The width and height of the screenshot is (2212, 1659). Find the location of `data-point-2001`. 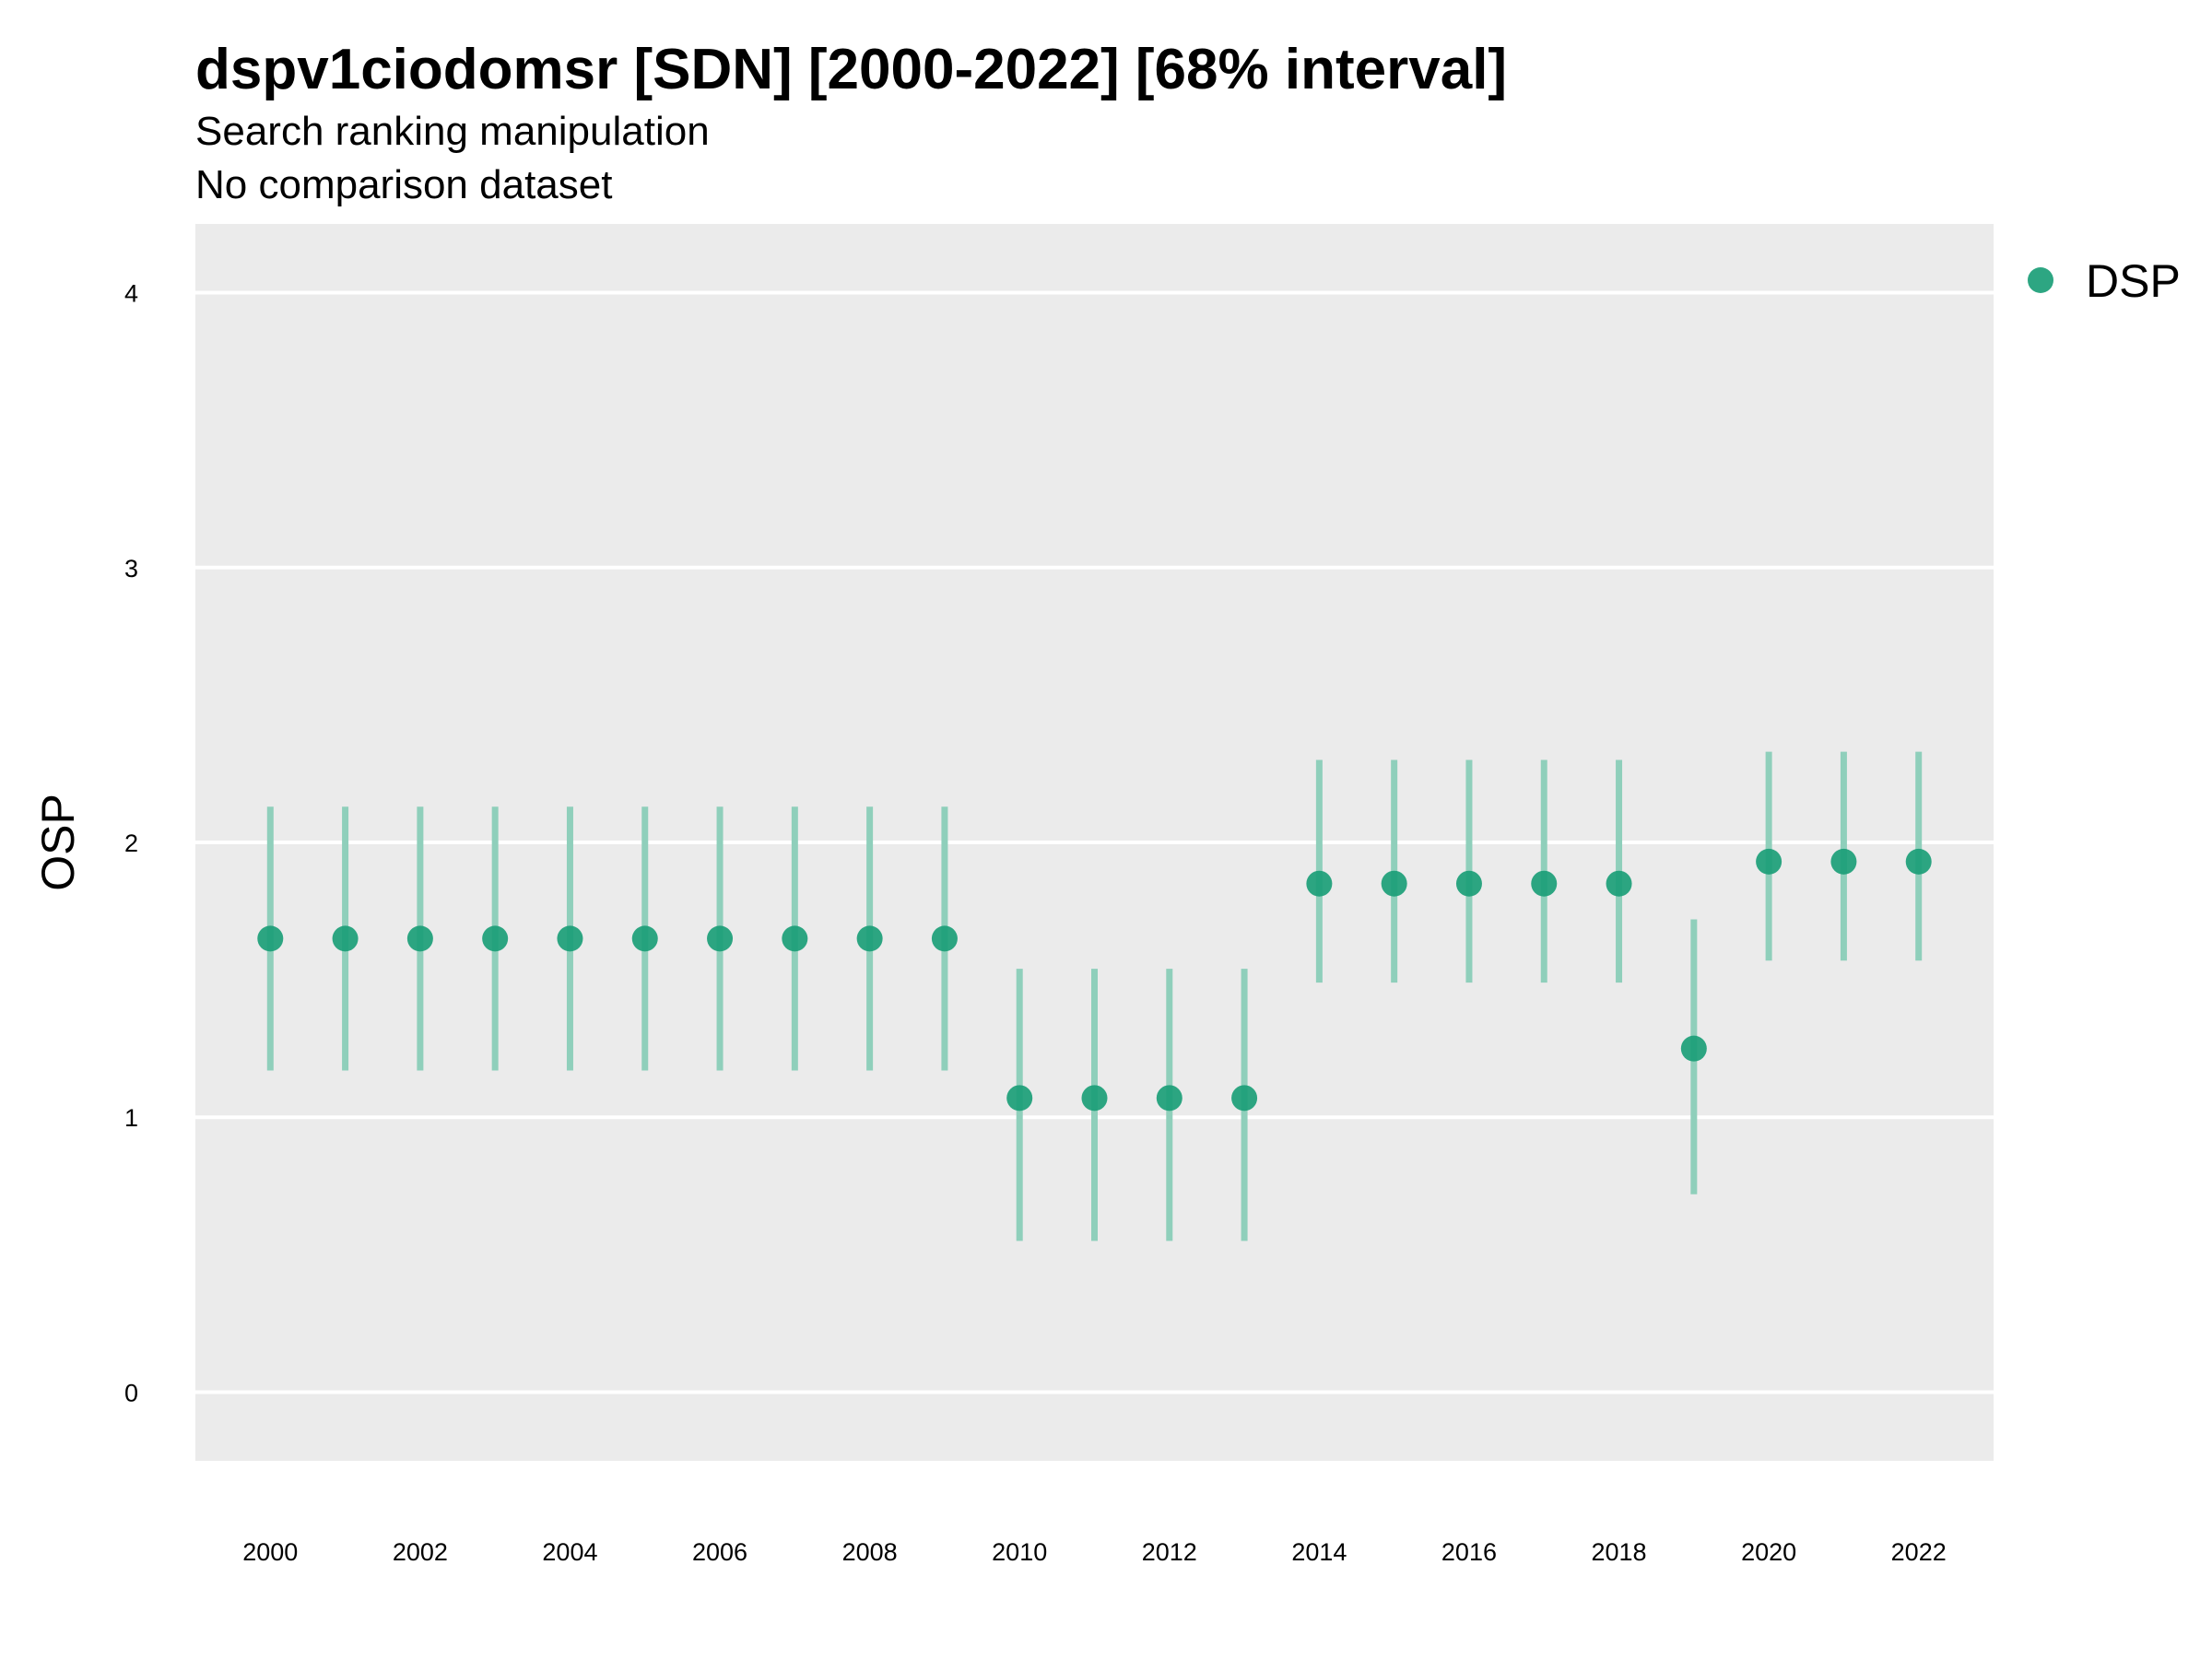

data-point-2001 is located at coordinates (345, 938).